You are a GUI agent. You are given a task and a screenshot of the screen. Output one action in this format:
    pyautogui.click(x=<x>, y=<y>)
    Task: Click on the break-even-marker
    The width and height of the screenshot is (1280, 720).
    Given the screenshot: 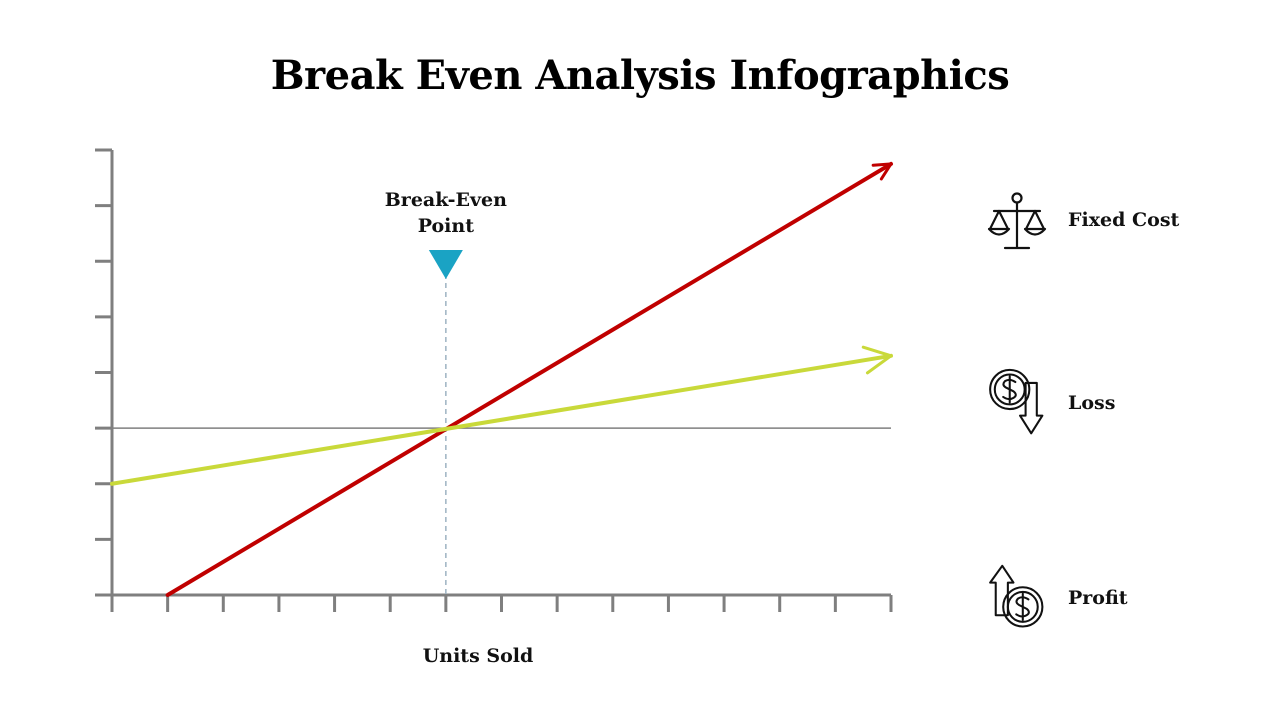 What is the action you would take?
    pyautogui.click(x=445, y=264)
    